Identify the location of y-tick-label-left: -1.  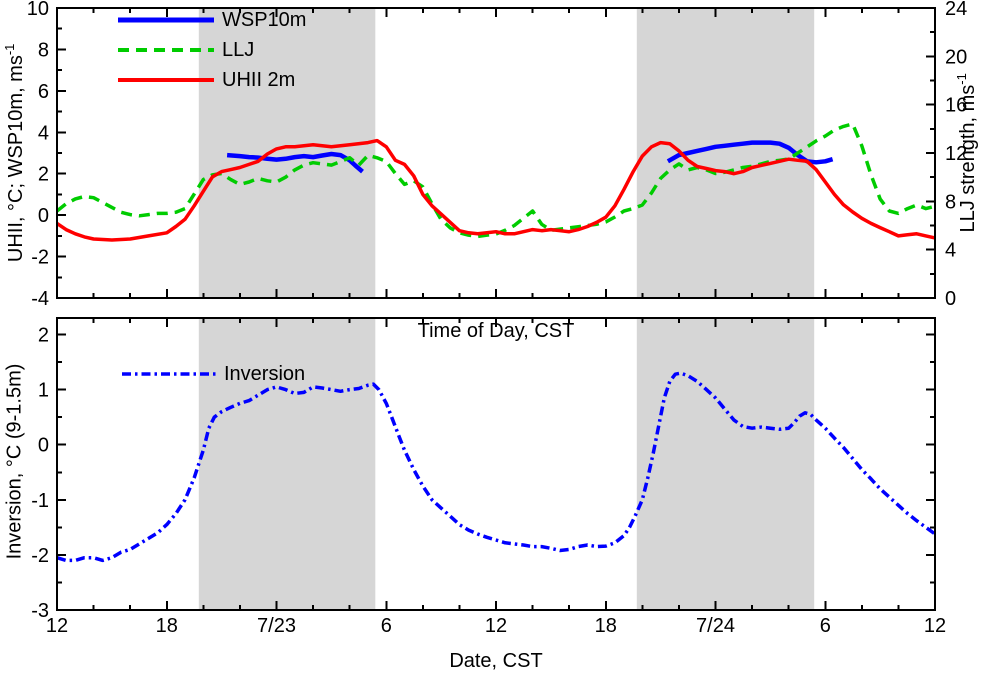
(40, 501).